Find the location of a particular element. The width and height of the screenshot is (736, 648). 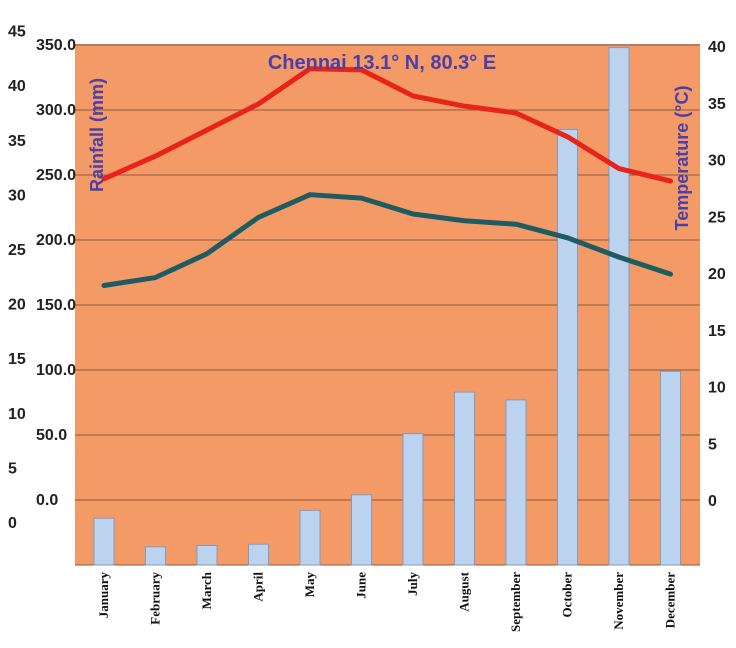

rainfall-tick-2: 100.0 is located at coordinates (56, 370).